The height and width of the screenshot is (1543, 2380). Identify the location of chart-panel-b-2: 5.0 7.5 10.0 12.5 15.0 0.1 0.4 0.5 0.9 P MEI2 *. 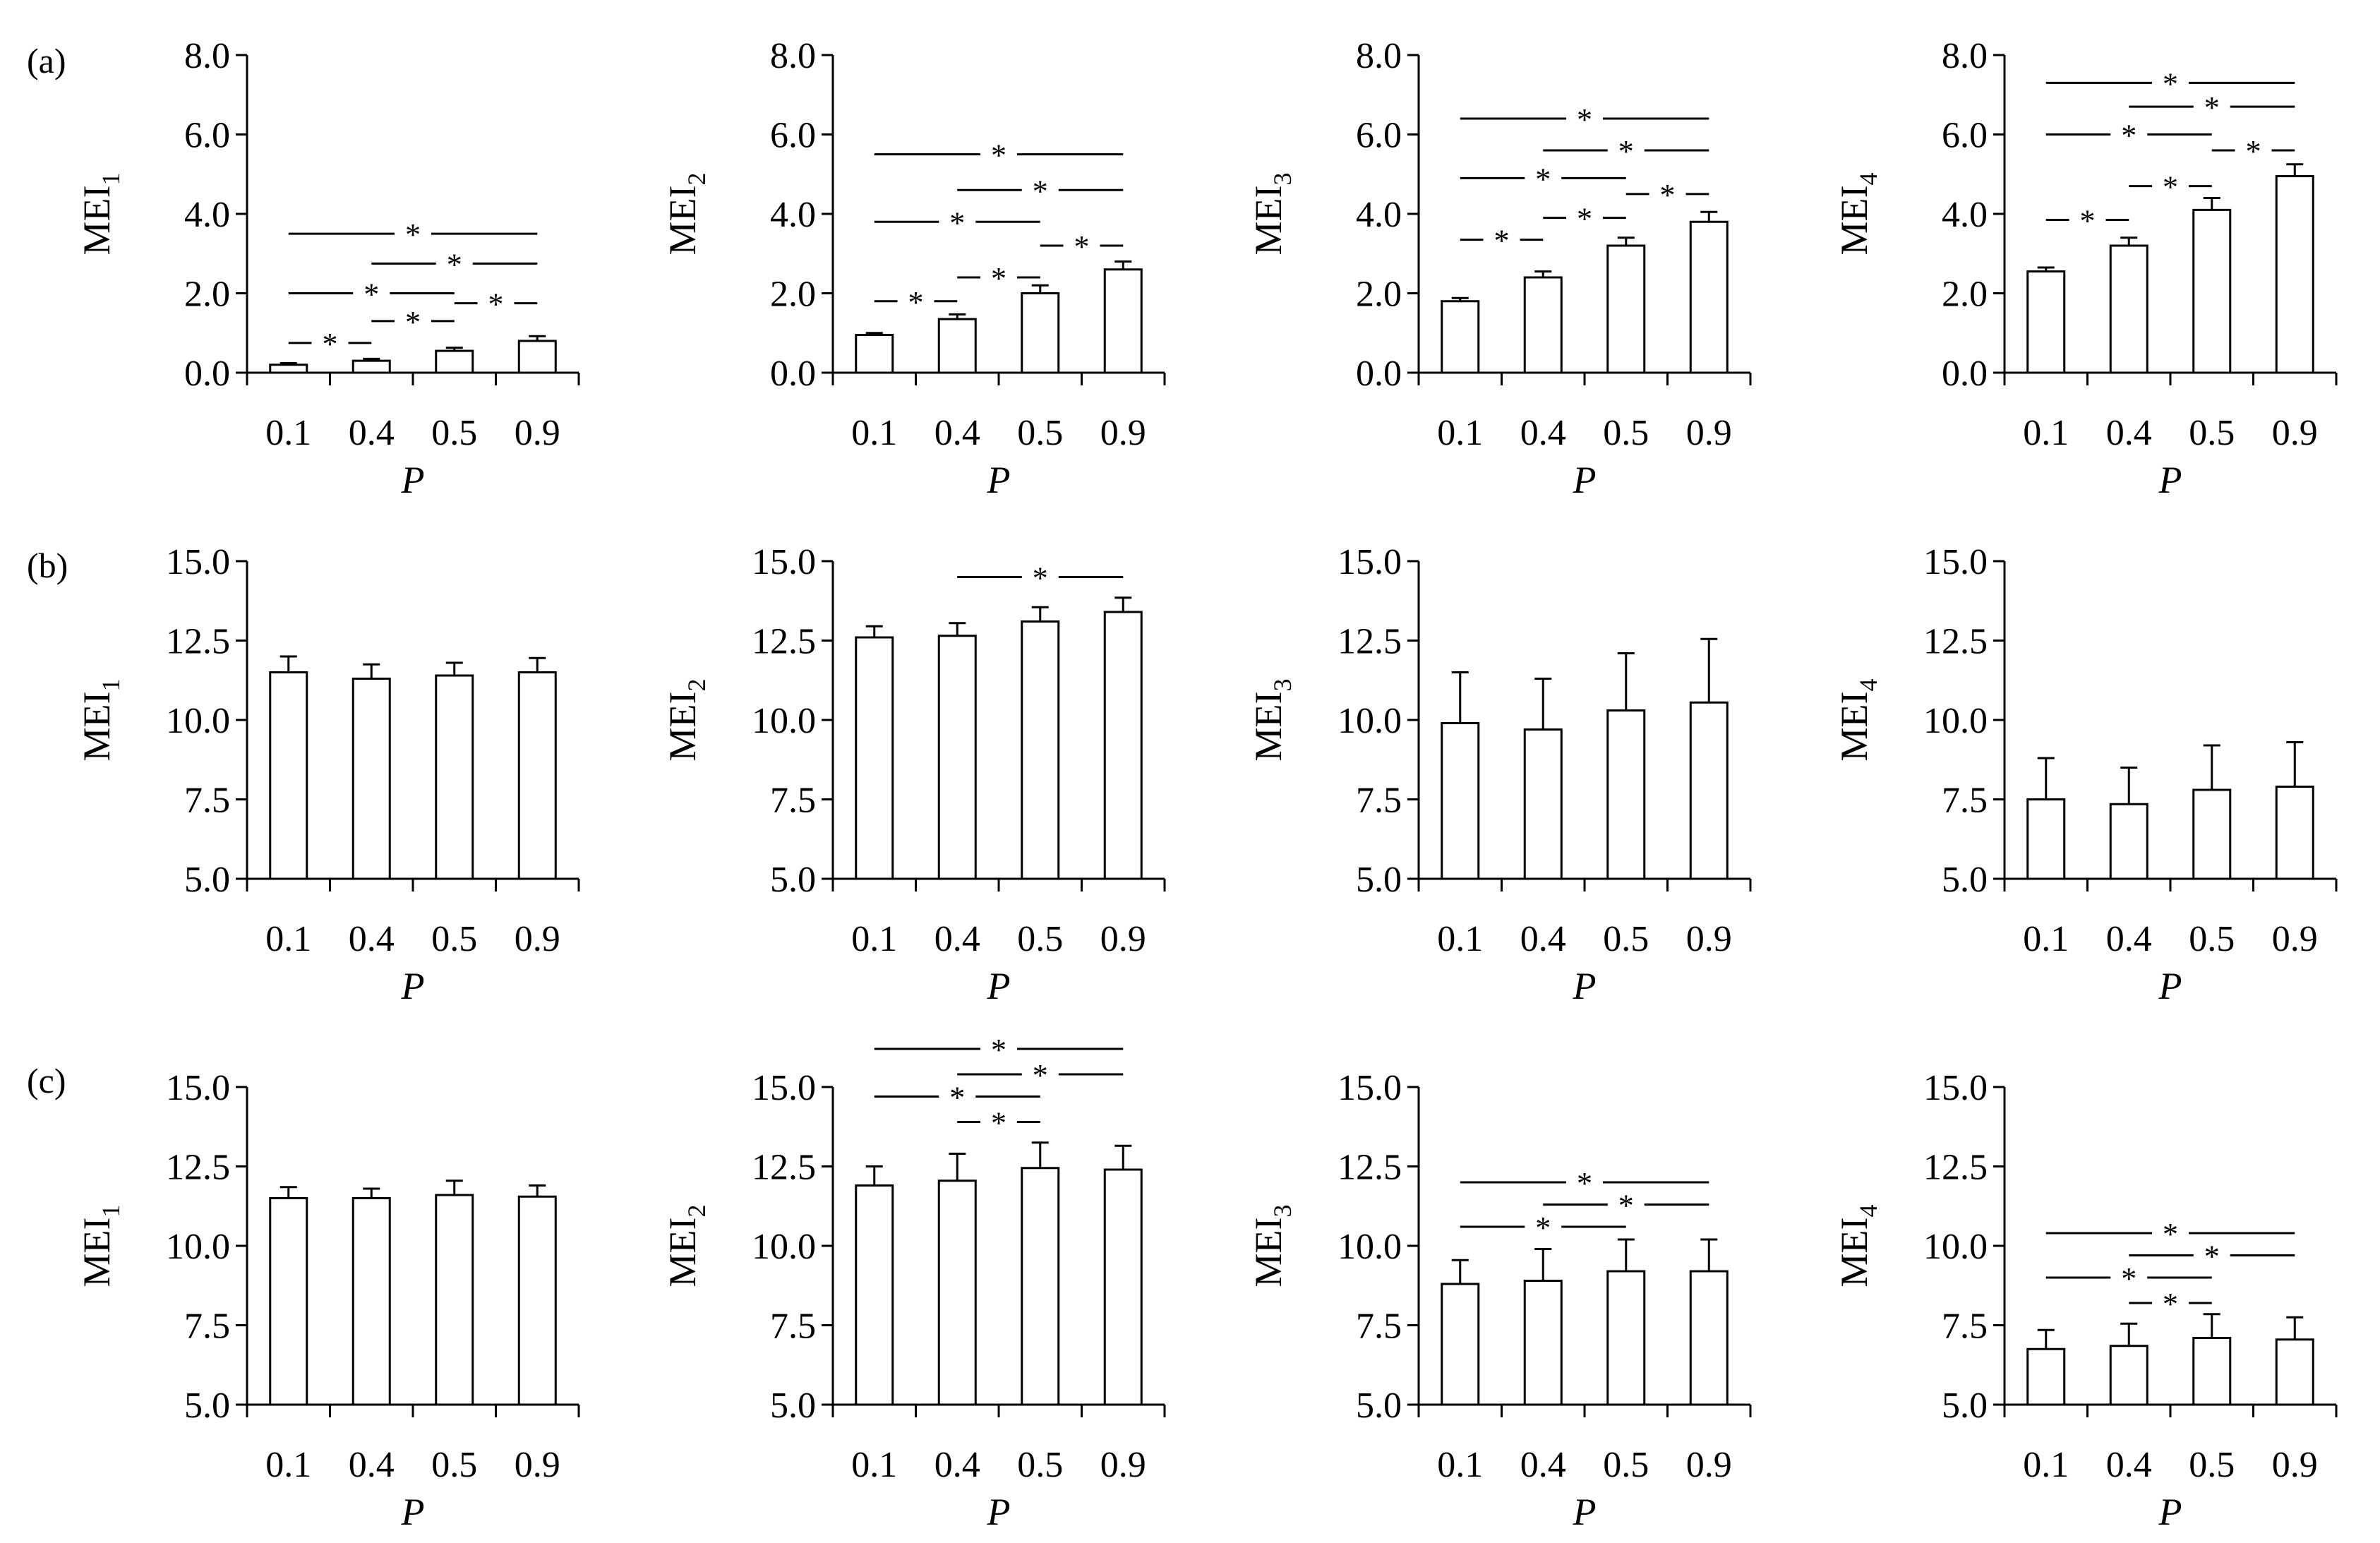
(913, 774).